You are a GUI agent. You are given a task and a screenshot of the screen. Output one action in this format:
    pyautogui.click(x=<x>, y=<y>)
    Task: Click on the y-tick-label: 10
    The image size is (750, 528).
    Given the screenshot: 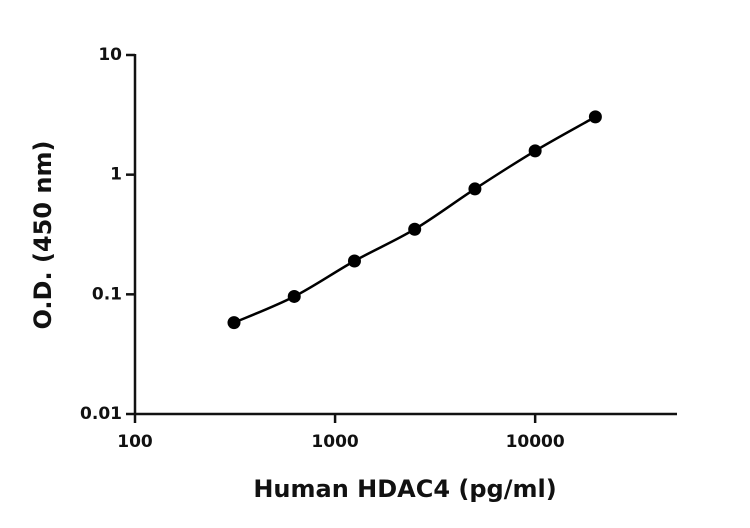 What is the action you would take?
    pyautogui.click(x=110, y=55)
    